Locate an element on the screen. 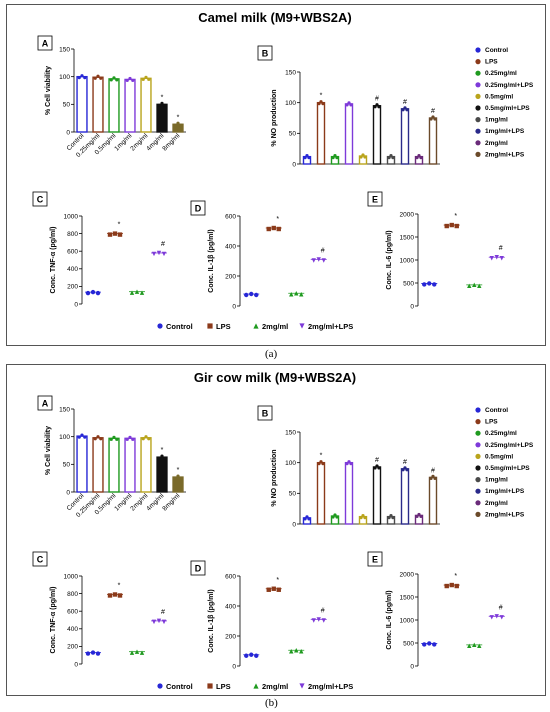 Image resolution: width=550 pixels, height=712 pixels. fig0-panel-B-annotation: * is located at coordinates (321, 96).